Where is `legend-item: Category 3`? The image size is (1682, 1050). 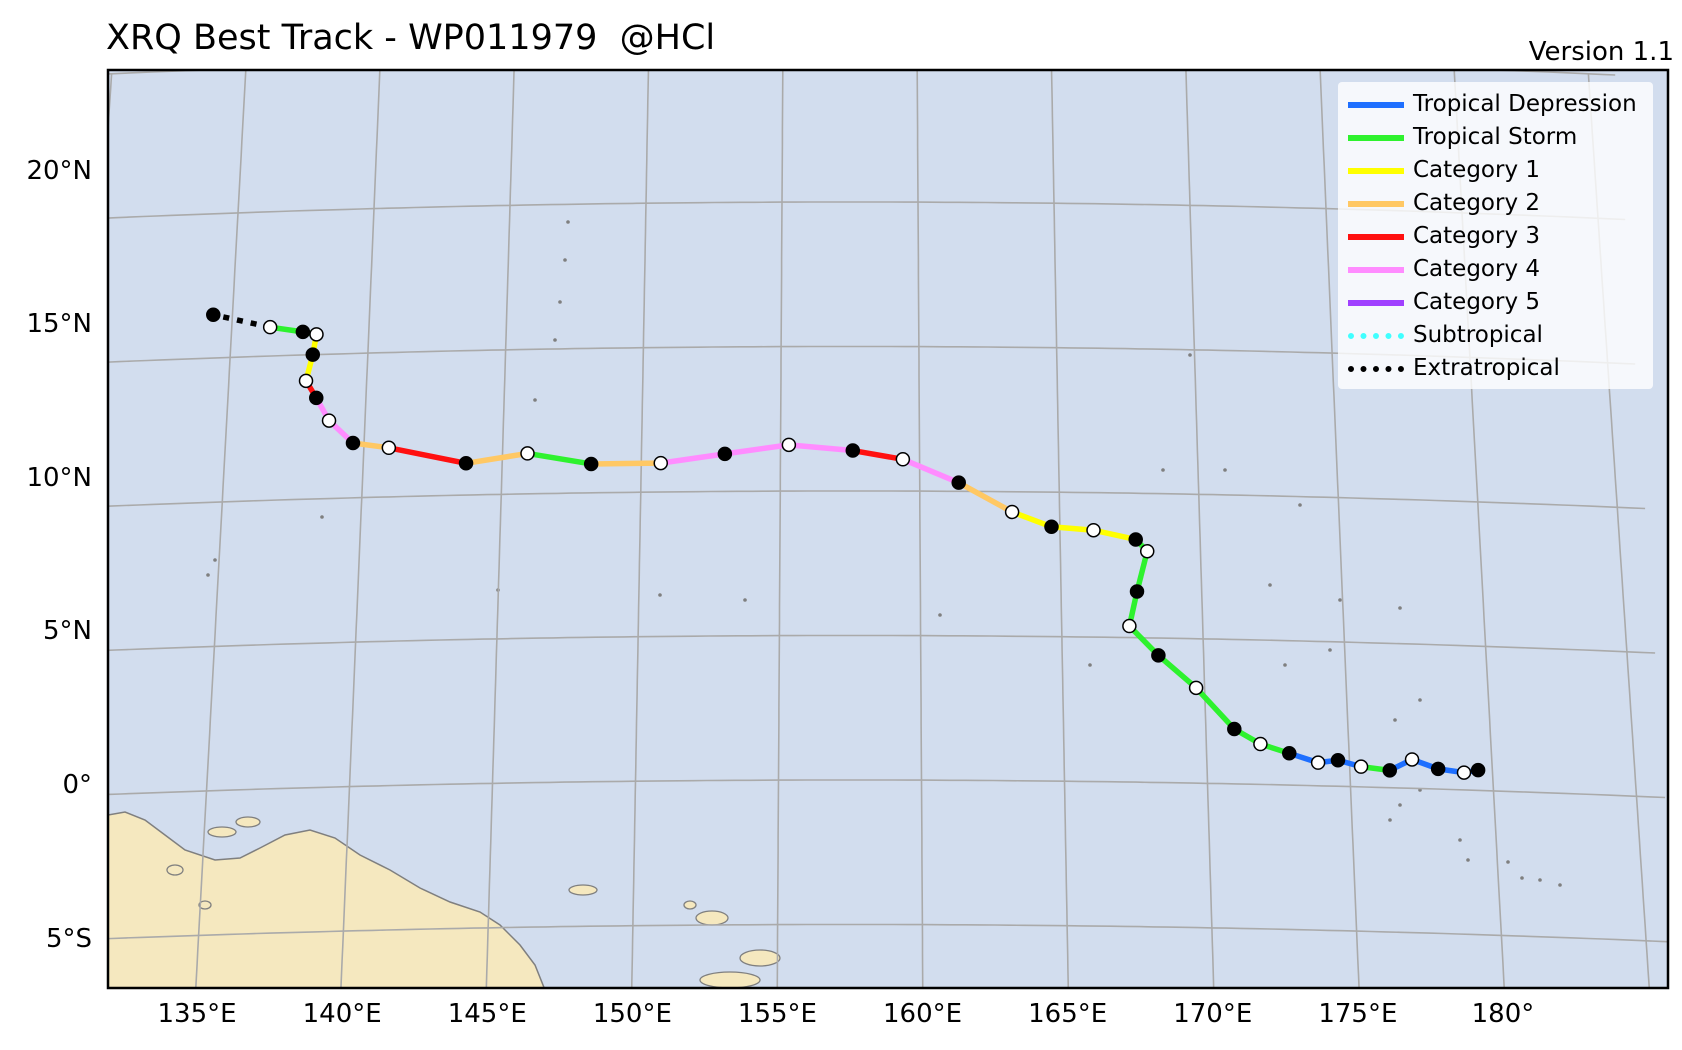 legend-item: Category 3 is located at coordinates (1495, 236).